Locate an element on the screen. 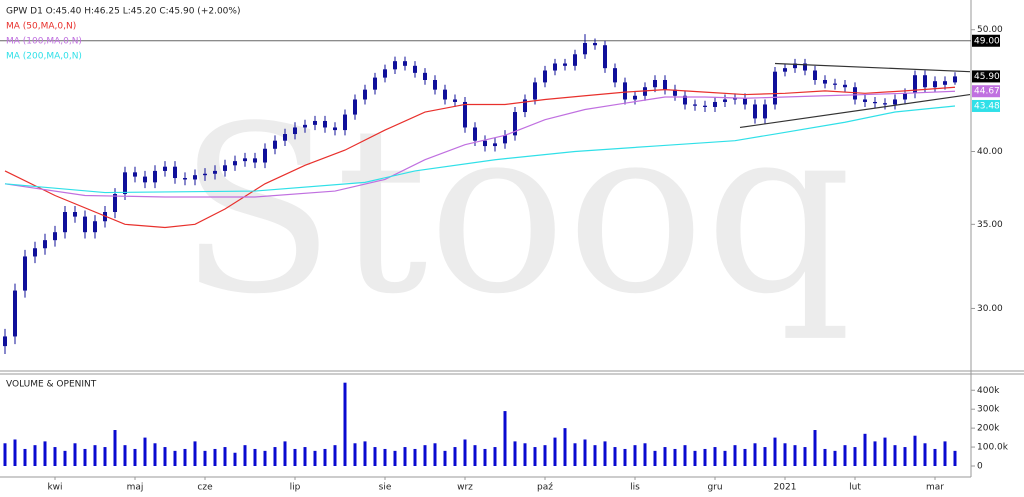  x-tick-label: wrz is located at coordinates (465, 488).